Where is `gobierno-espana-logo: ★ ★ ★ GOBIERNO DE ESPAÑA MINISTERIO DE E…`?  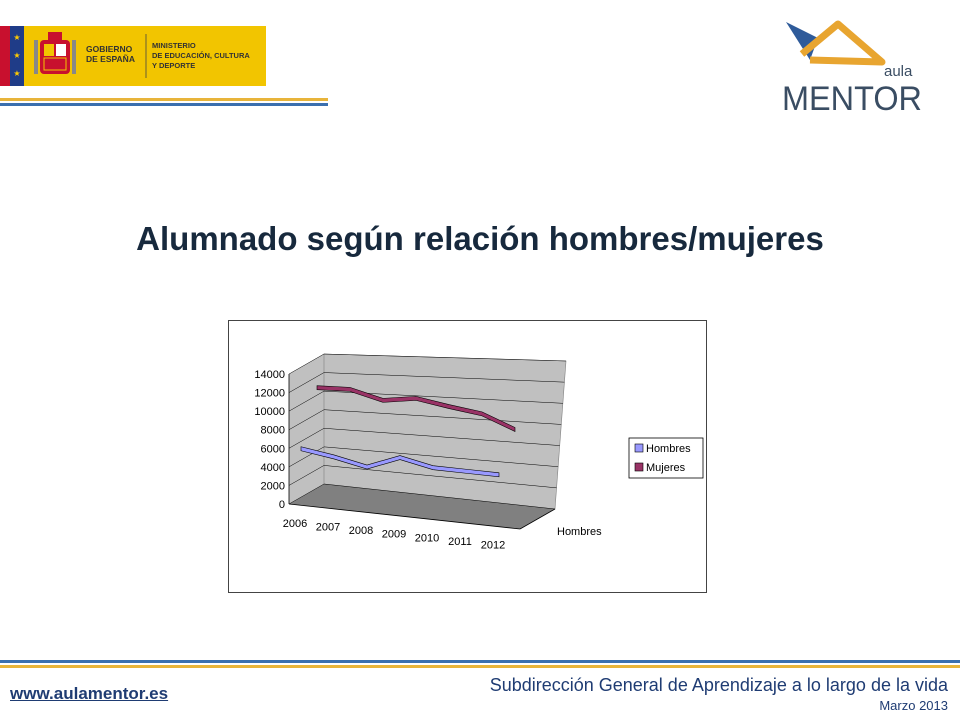
gobierno-espana-logo: ★ ★ ★ GOBIERNO DE ESPAÑA MINISTERIO DE E… is located at coordinates (133, 56).